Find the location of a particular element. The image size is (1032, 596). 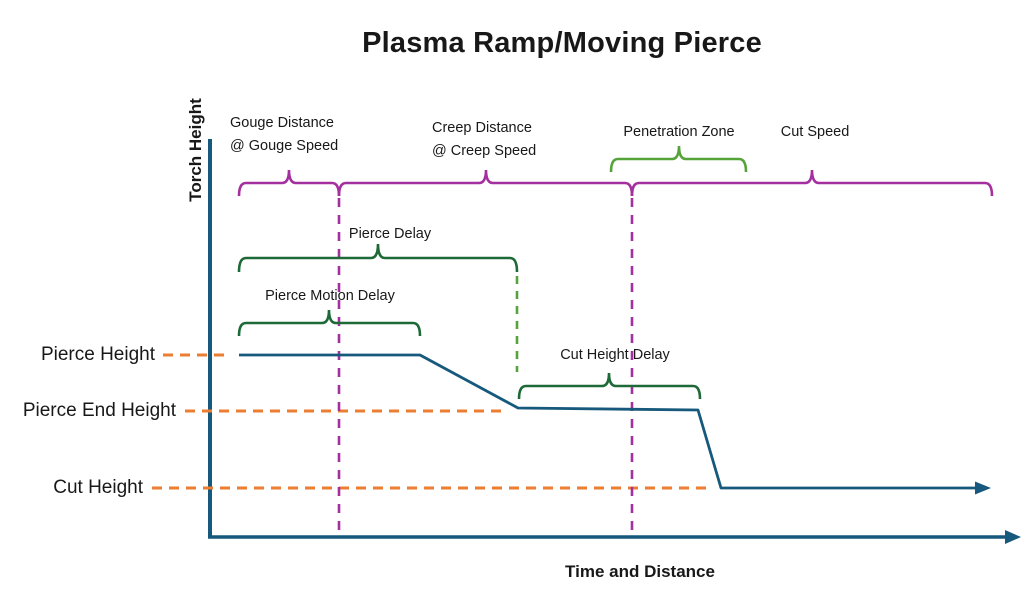

pierce-delay-brace is located at coordinates (378, 258).